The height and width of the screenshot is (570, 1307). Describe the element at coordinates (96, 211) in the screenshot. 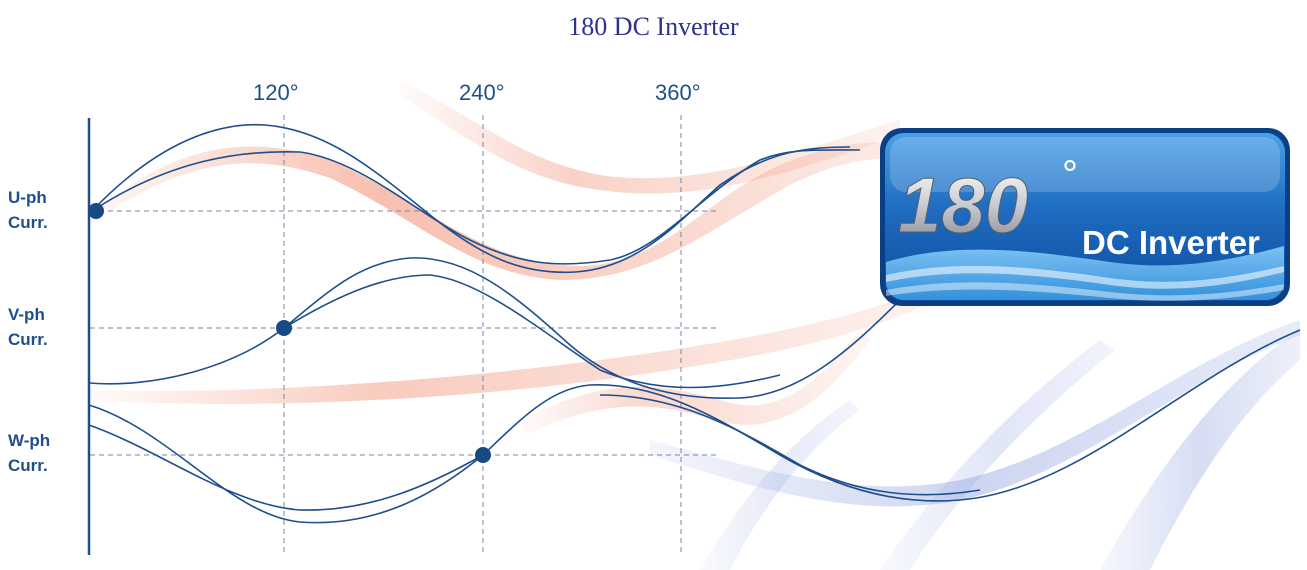

I see `u-phase-marker` at that location.